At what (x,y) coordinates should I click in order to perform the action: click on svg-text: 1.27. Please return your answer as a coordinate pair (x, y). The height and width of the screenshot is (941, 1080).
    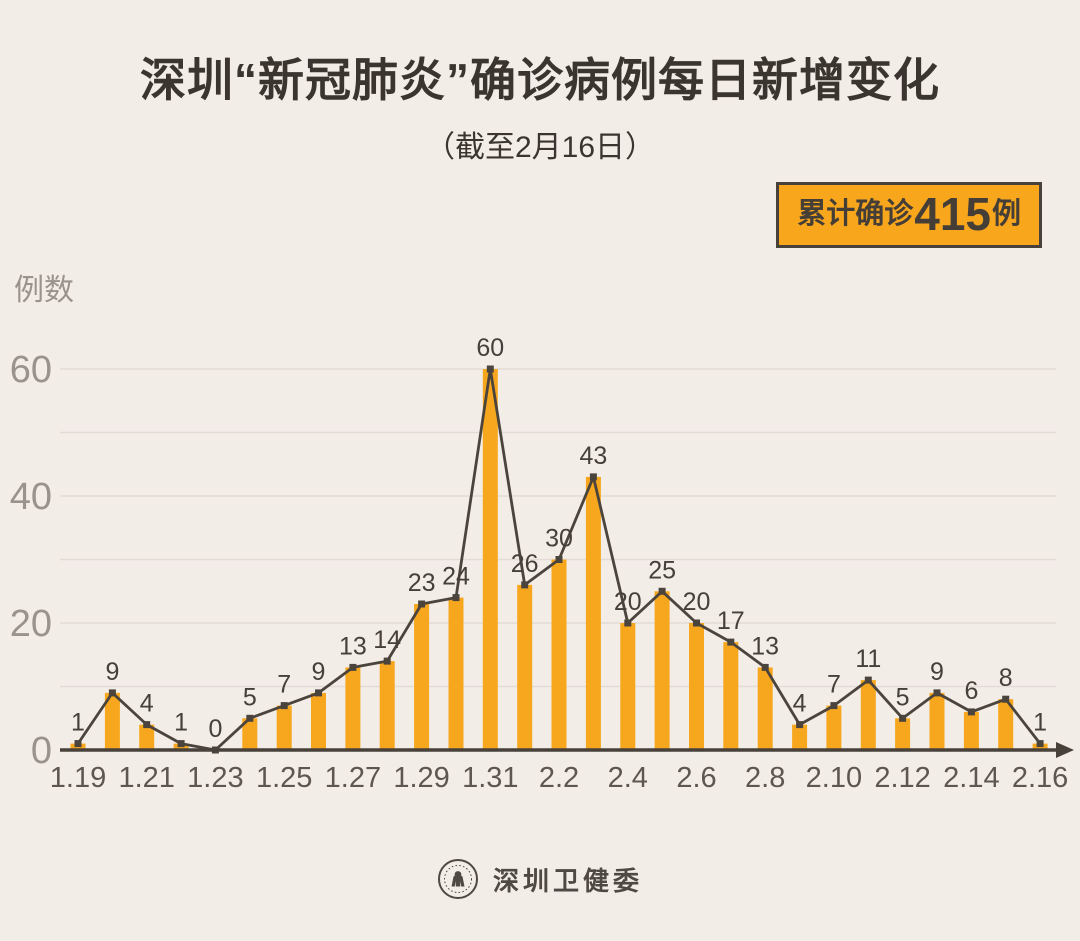
    Looking at the image, I should click on (353, 778).